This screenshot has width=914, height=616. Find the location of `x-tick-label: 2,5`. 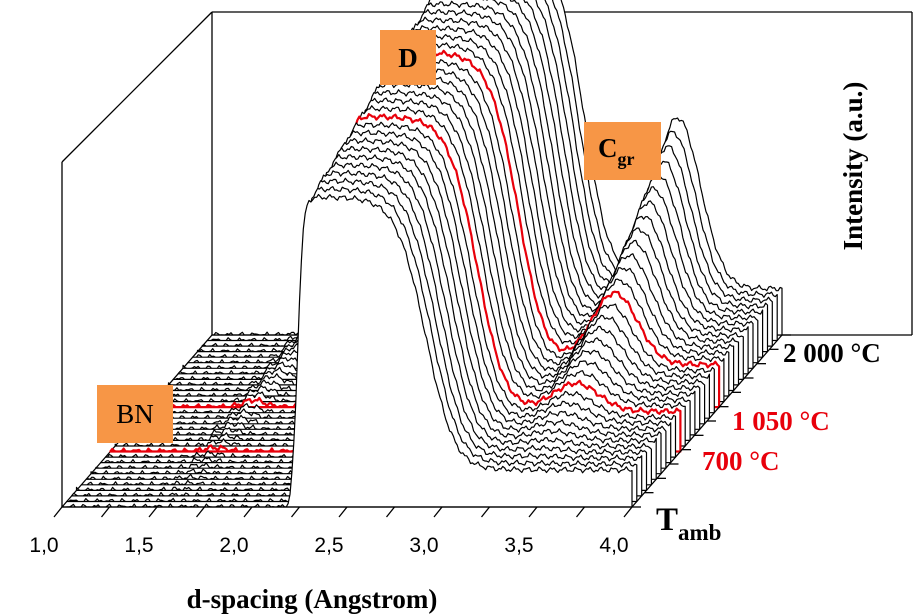

x-tick-label: 2,5 is located at coordinates (328, 545).